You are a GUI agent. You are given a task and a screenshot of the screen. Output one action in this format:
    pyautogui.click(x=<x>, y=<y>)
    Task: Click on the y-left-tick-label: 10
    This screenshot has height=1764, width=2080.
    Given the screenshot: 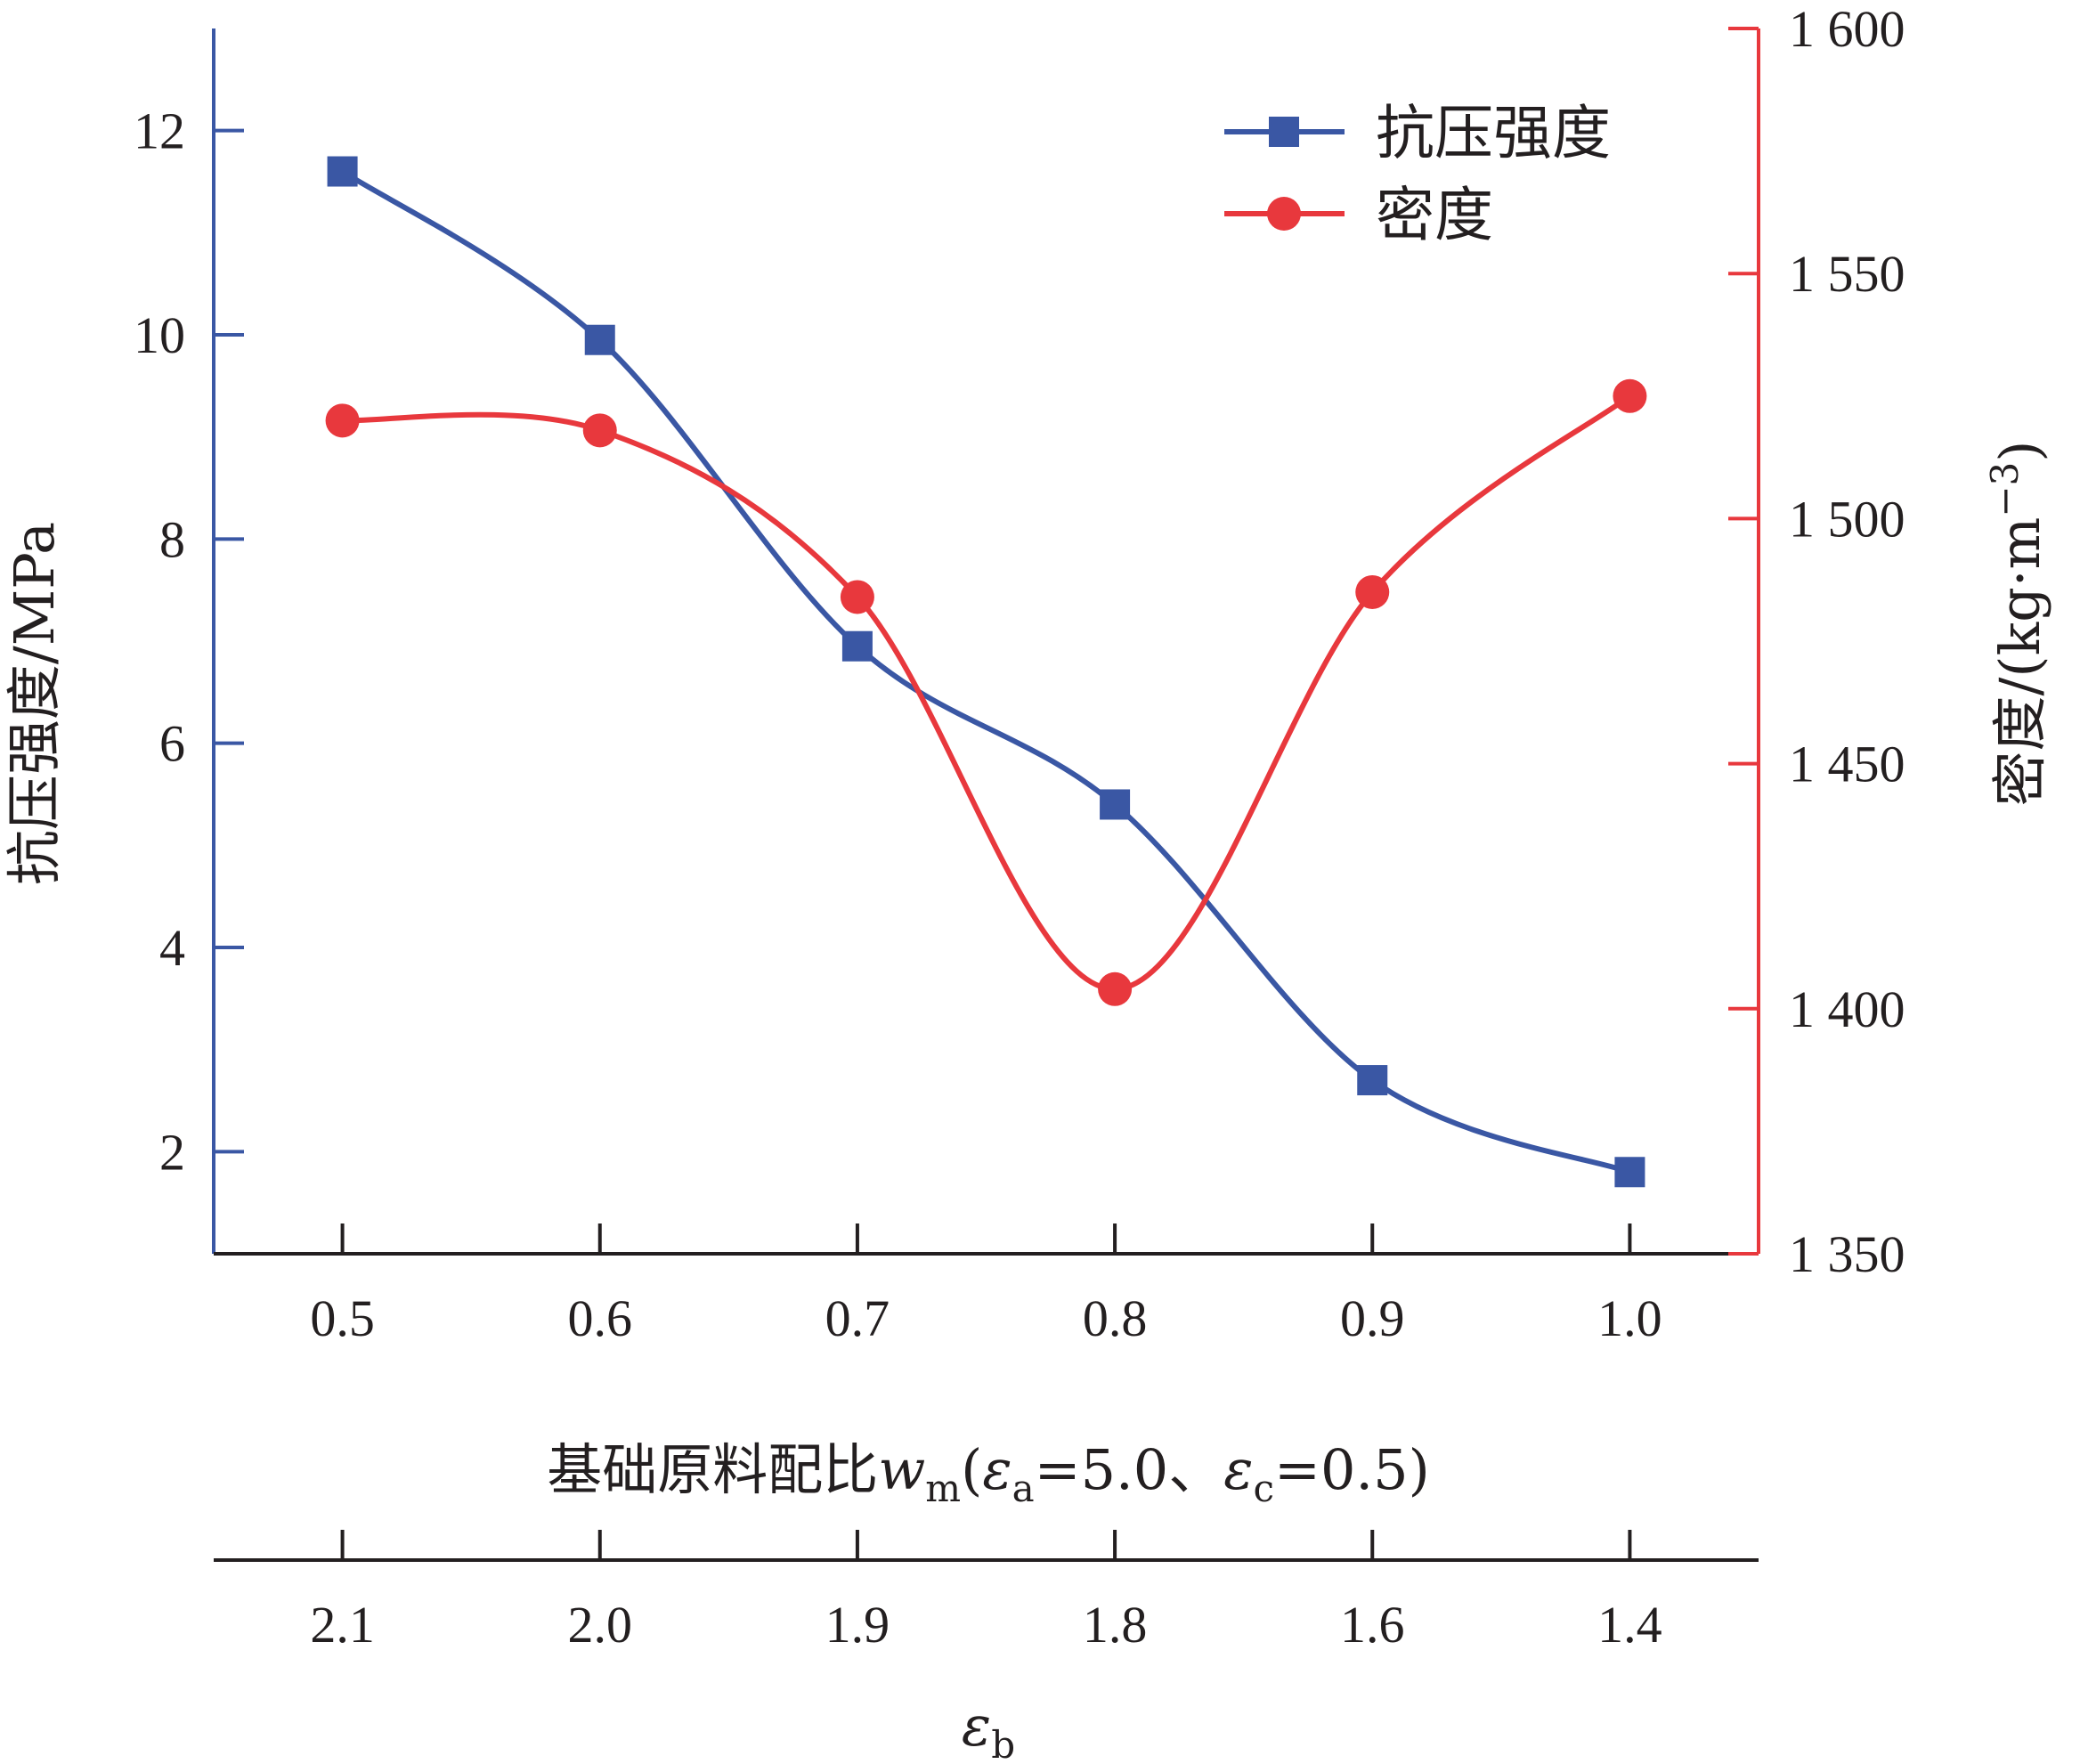 What is the action you would take?
    pyautogui.click(x=159, y=335)
    